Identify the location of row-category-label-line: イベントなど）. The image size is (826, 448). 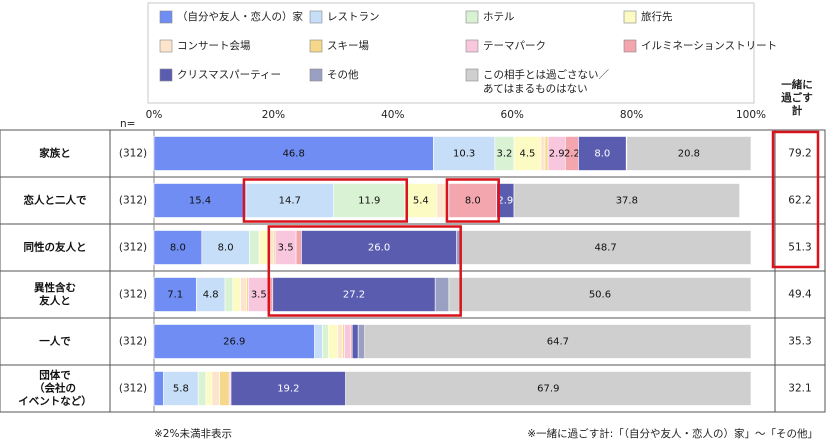
(55, 401).